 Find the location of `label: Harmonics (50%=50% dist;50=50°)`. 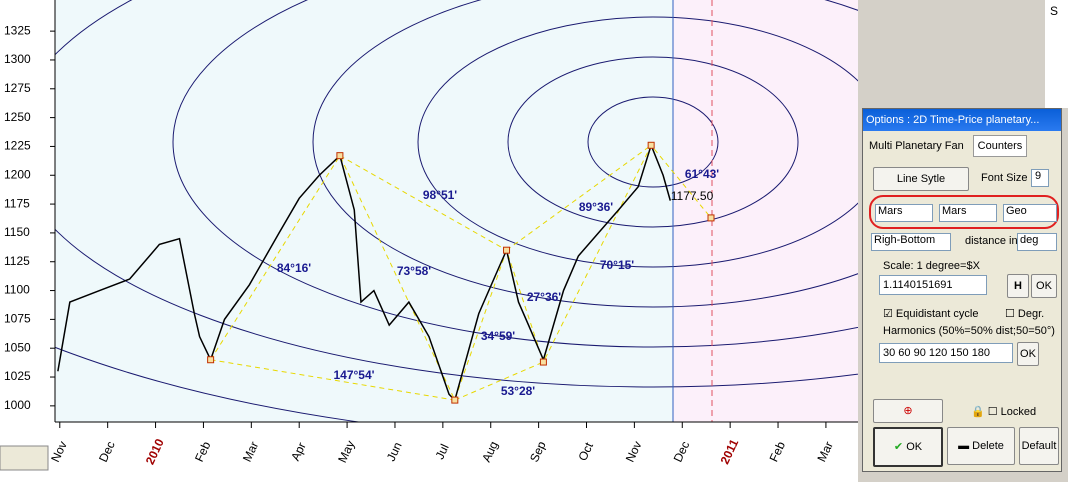

label: Harmonics (50%=50% dist;50=50°) is located at coordinates (969, 331).